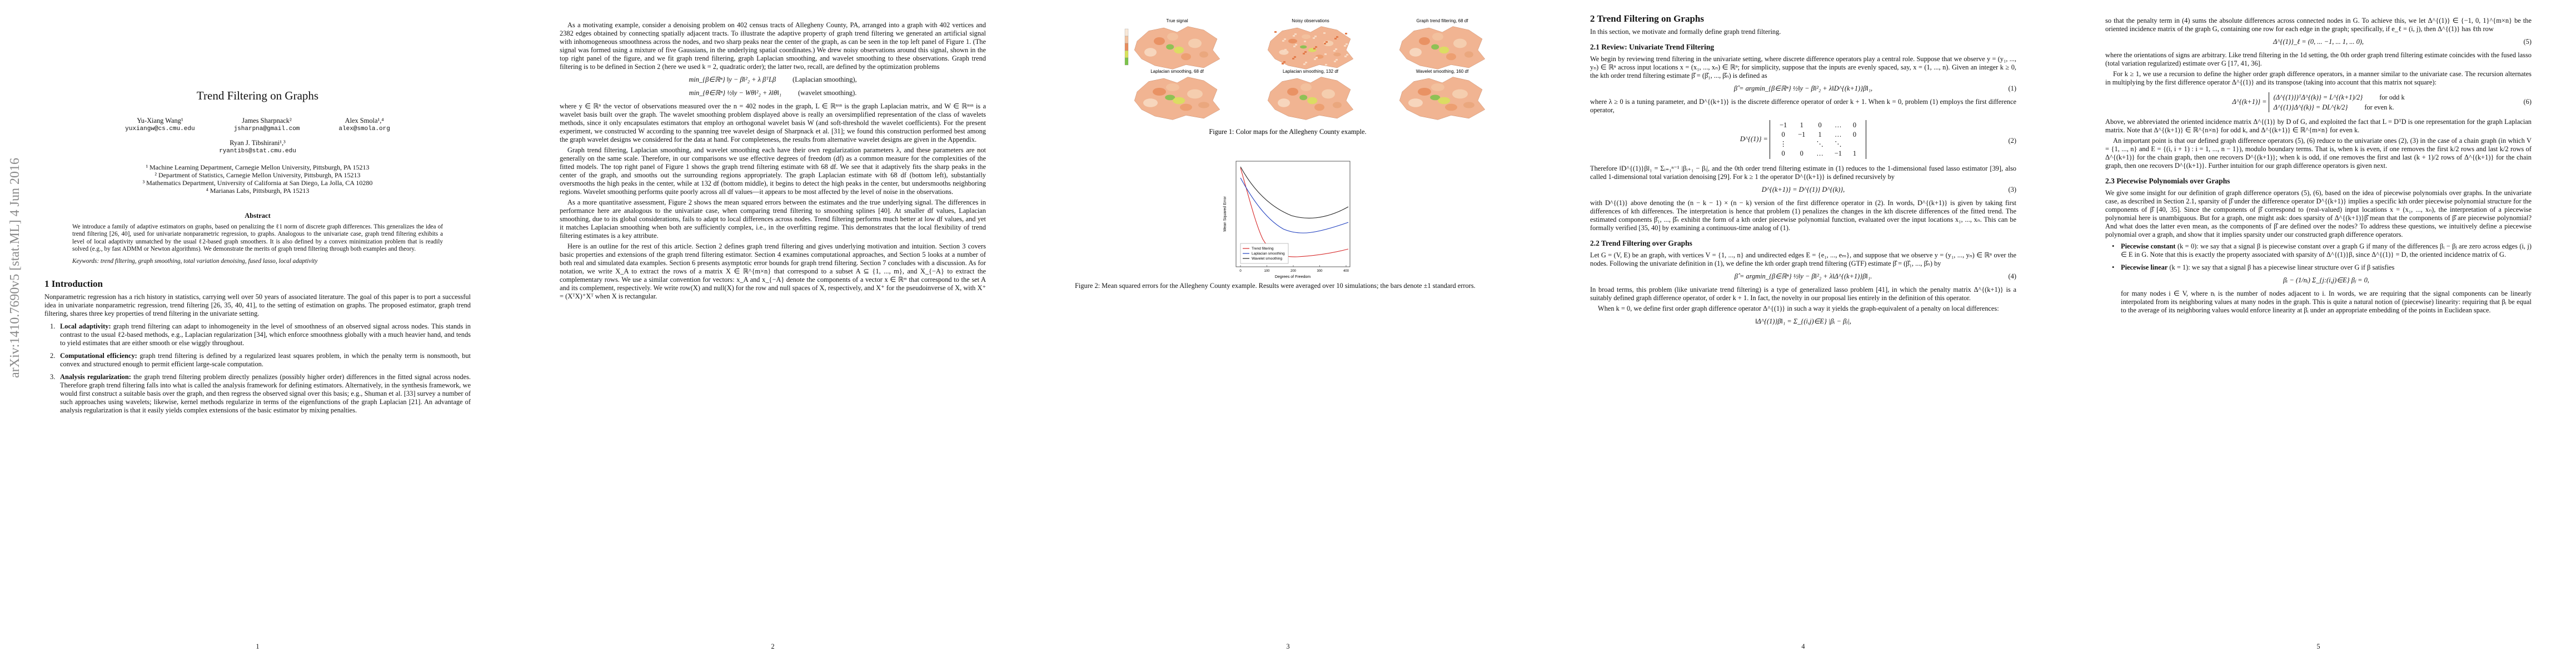 This screenshot has height=667, width=2576. What do you see at coordinates (2167, 181) in the screenshot?
I see `subsection-heading: 2.3 Piecewise Polynomials over Graphs` at bounding box center [2167, 181].